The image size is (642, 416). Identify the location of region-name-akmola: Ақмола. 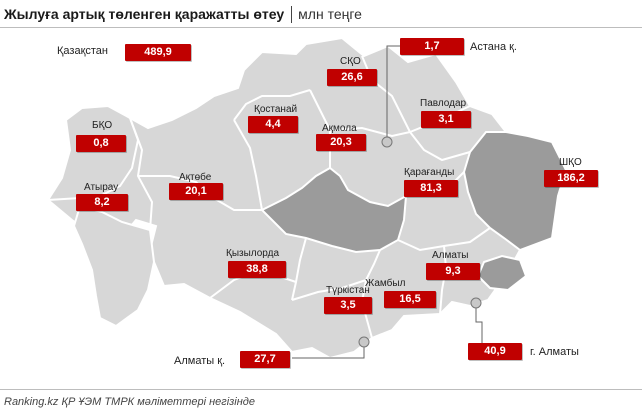
(339, 128).